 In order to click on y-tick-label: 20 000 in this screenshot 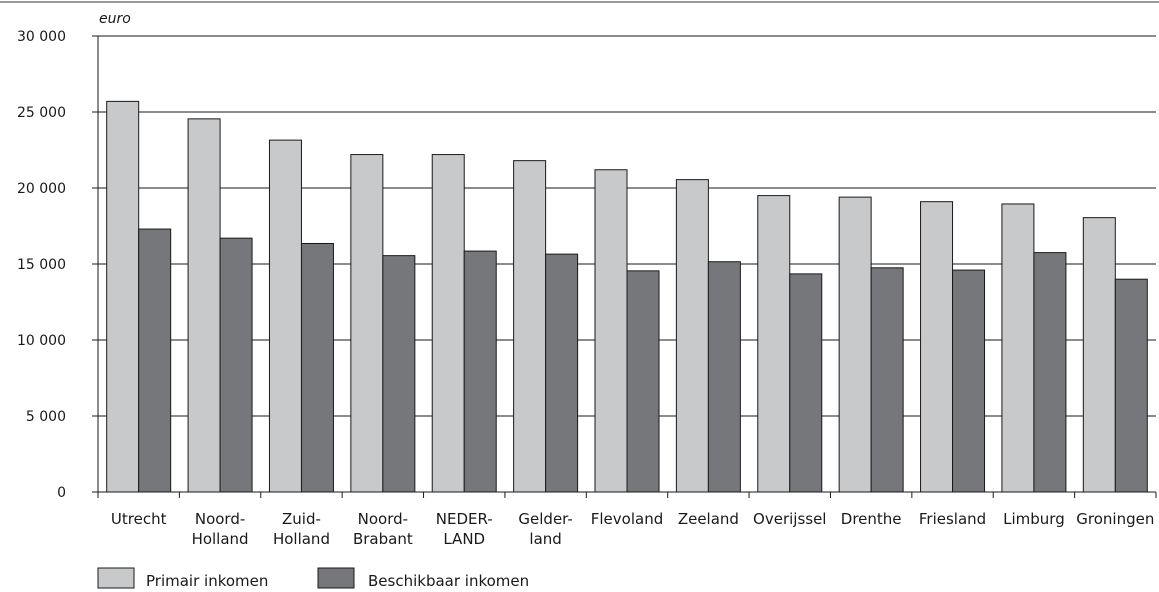, I will do `click(41, 189)`.